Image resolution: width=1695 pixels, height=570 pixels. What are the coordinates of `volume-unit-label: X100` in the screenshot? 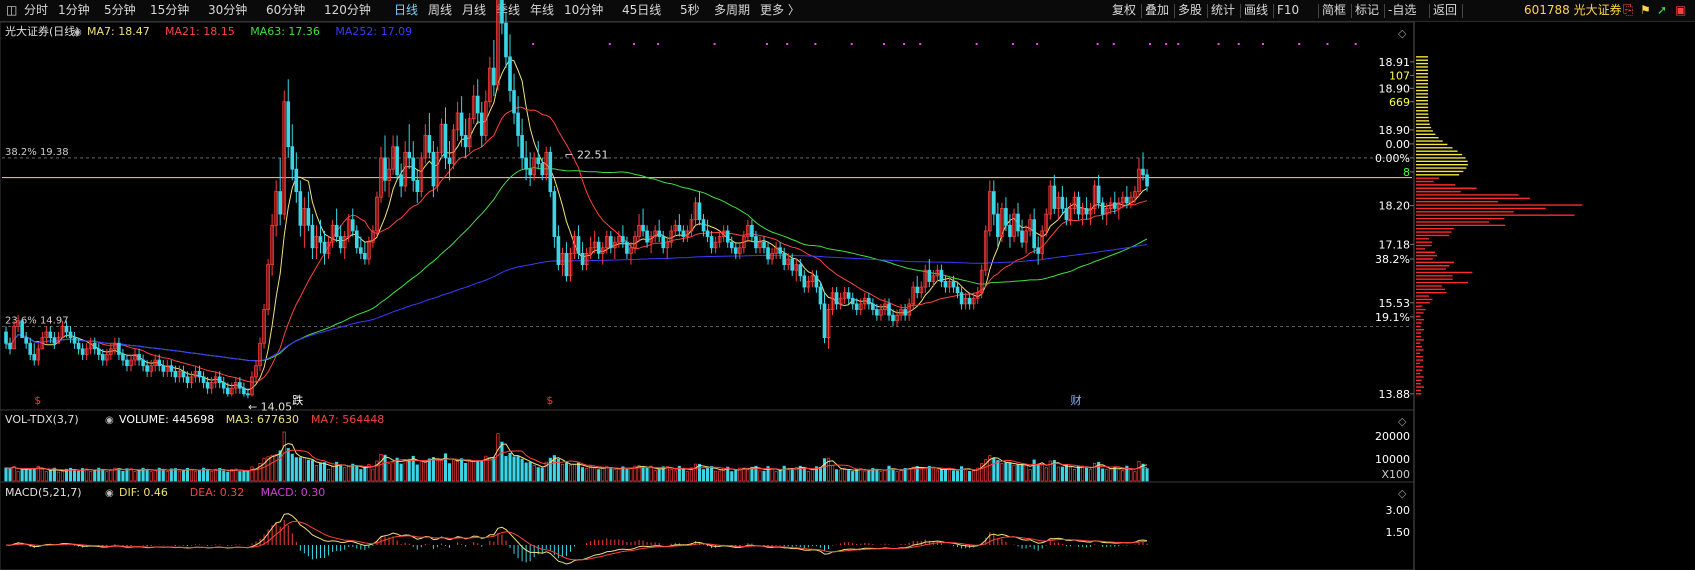 It's located at (1395, 474).